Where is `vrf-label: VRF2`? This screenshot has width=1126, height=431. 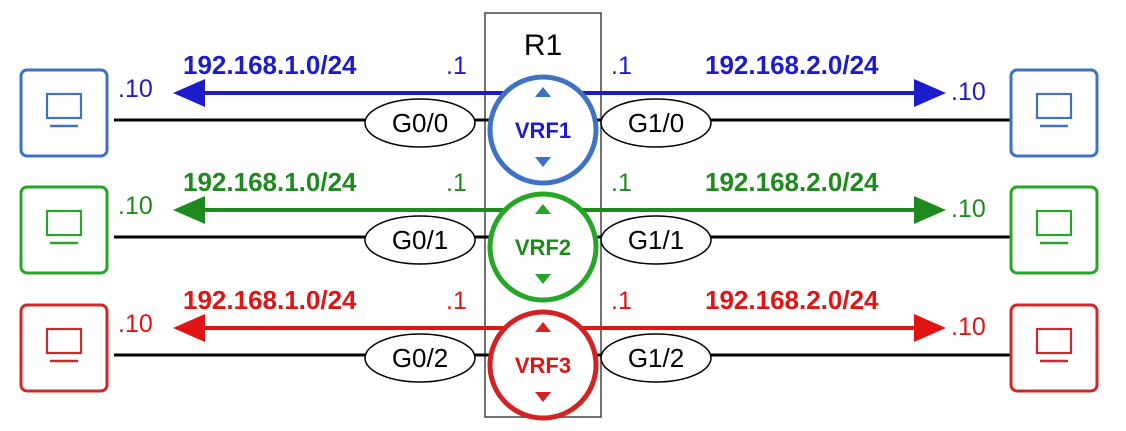
vrf-label: VRF2 is located at coordinates (543, 247).